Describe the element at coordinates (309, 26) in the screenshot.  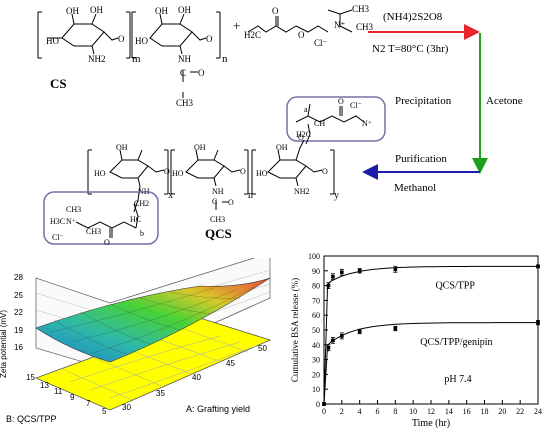
I see `monomer-atoms: H2C O O N⁺ CH3 CH3 Cl⁻` at that location.